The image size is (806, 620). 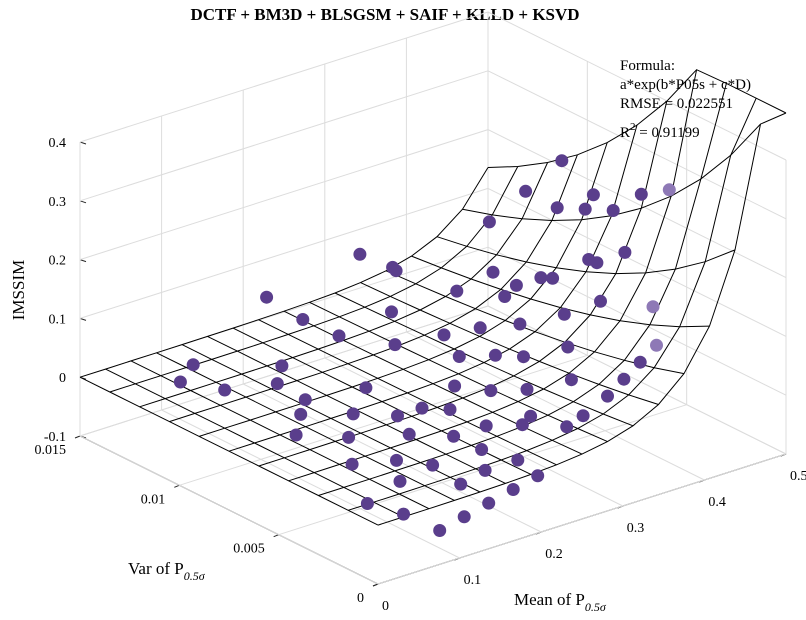 What do you see at coordinates (58, 202) in the screenshot?
I see `z-tick-label: 0.3` at bounding box center [58, 202].